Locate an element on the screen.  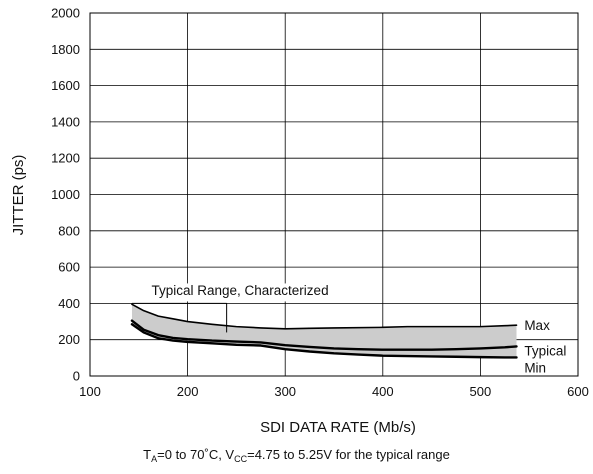
series-lines is located at coordinates (324, 331).